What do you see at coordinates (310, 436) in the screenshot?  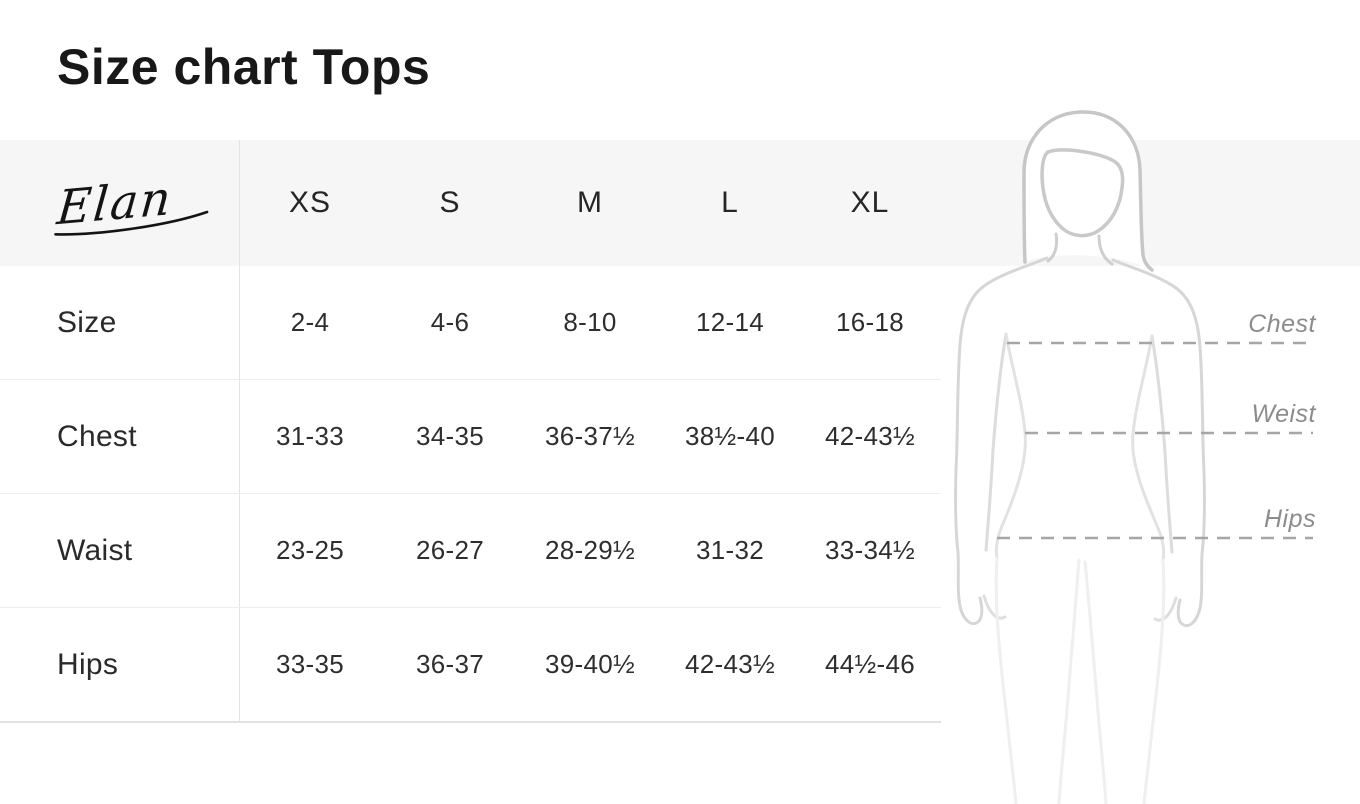 I see `cell-chest-xs: 31-33` at bounding box center [310, 436].